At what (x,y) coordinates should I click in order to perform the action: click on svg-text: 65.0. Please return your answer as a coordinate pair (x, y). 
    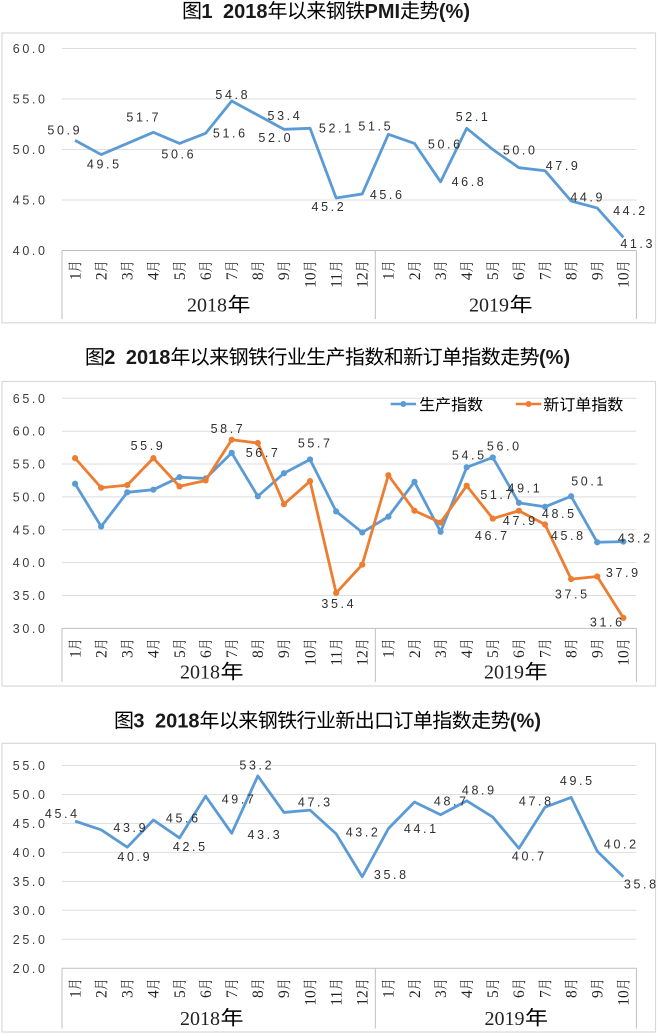
    Looking at the image, I should click on (30, 399).